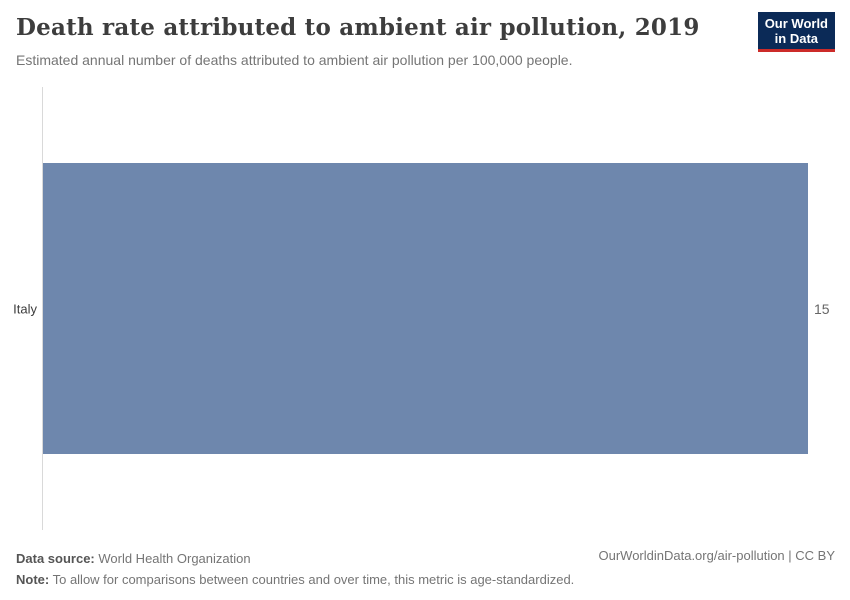 The image size is (850, 600). What do you see at coordinates (822, 309) in the screenshot?
I see `value-label: 15` at bounding box center [822, 309].